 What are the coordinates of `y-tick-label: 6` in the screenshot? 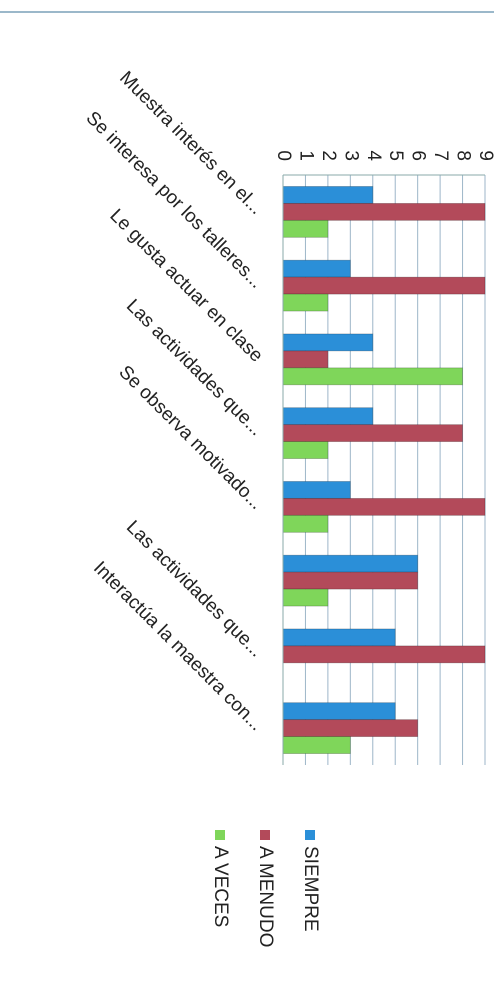 It's located at (418, 155).